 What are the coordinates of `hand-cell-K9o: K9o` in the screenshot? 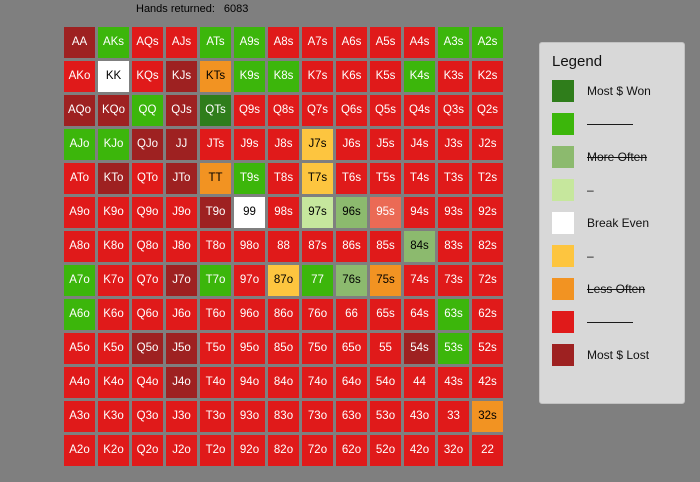 It's located at (113, 212).